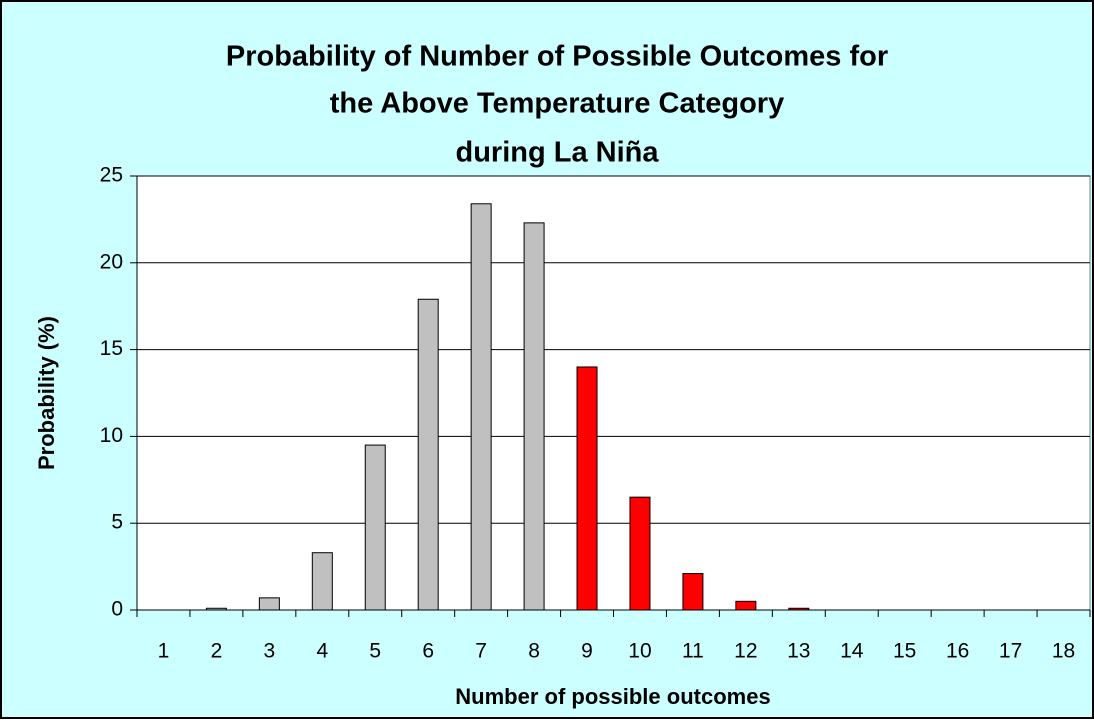 This screenshot has width=1094, height=724. What do you see at coordinates (375, 651) in the screenshot?
I see `x-tick-label: 5` at bounding box center [375, 651].